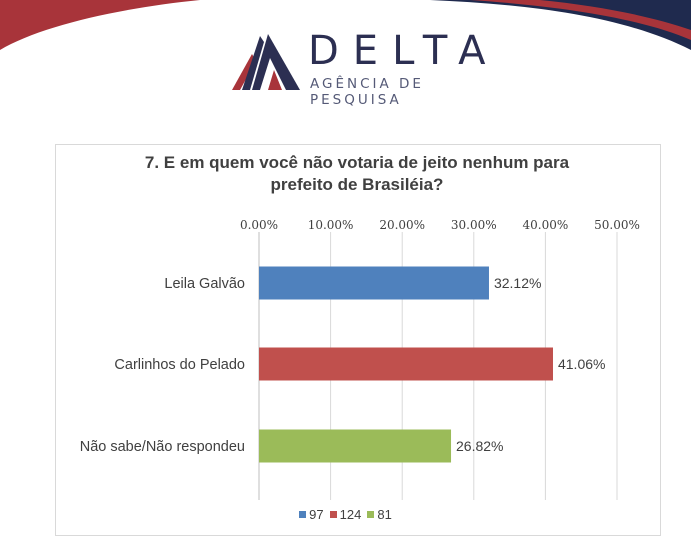 This screenshot has height=536, width=691. Describe the element at coordinates (581, 364) in the screenshot. I see `data-label: 41.06%` at that location.